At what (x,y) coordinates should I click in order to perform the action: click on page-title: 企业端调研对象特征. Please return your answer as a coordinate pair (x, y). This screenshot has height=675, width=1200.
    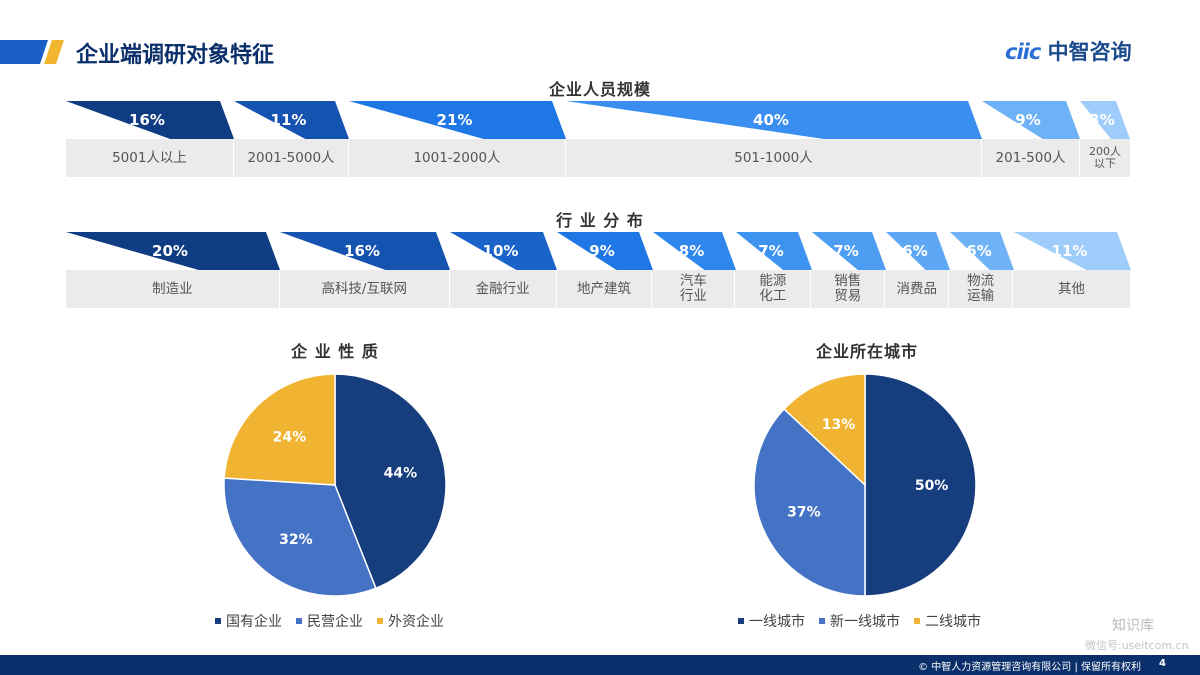
    Looking at the image, I should click on (175, 55).